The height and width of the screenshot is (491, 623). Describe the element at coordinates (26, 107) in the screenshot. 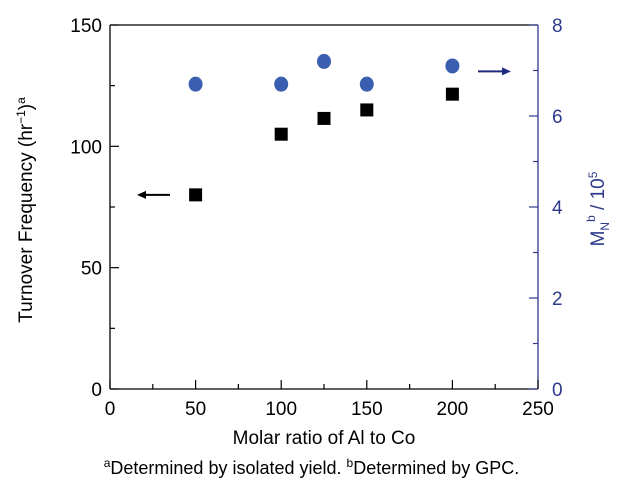

I see `y-axis-label-close: )` at that location.